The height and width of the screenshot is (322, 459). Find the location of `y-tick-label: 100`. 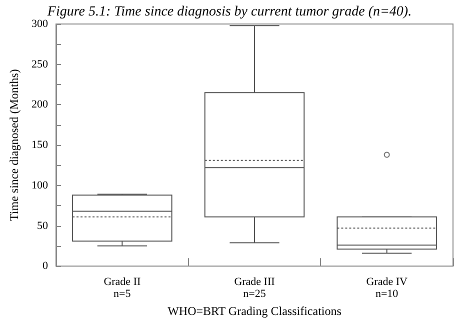

y-tick-label: 100 is located at coordinates (40, 185).